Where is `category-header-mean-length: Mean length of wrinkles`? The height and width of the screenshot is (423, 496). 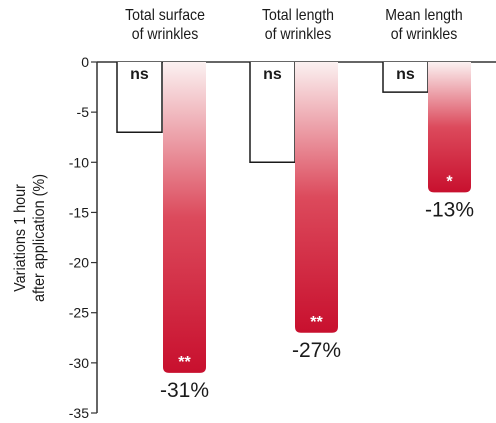
category-header-mean-length: Mean length of wrinkles is located at coordinates (424, 25).